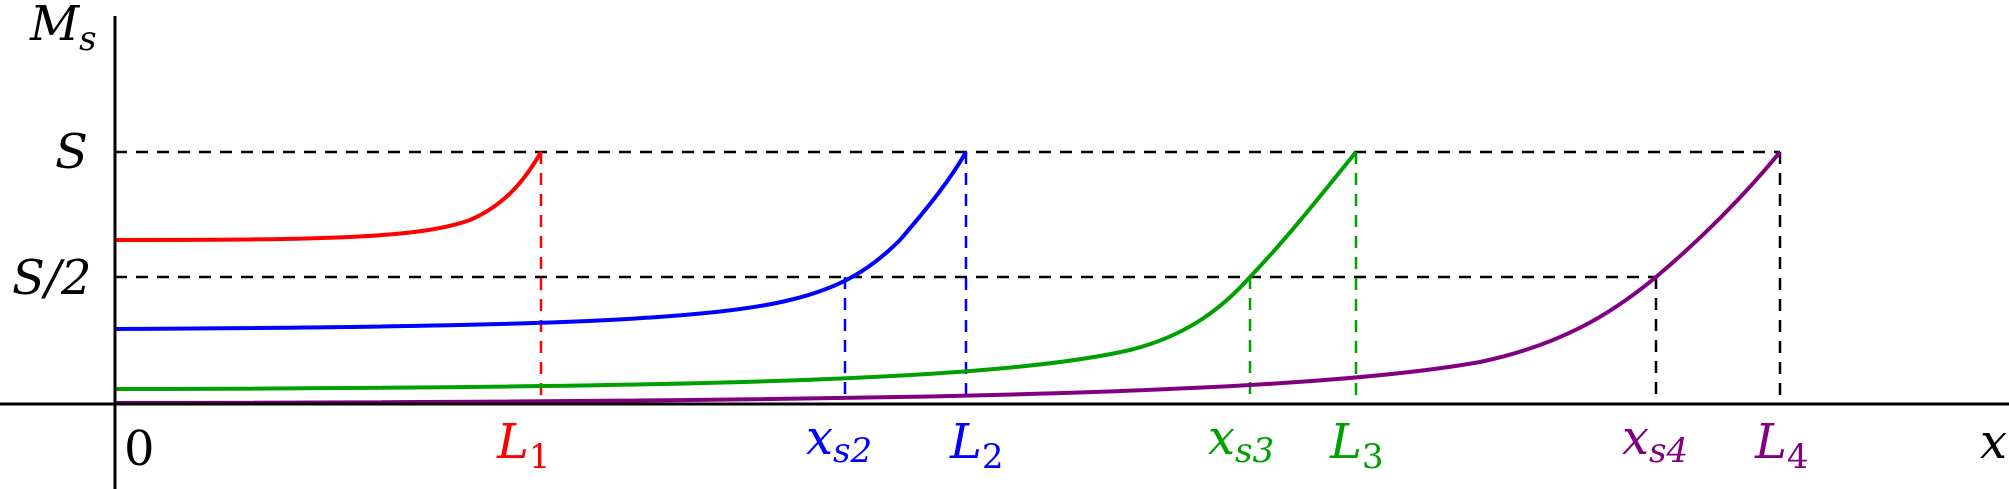 Image resolution: width=2009 pixels, height=489 pixels. I want to click on label-xs3: xs3, so click(1241, 440).